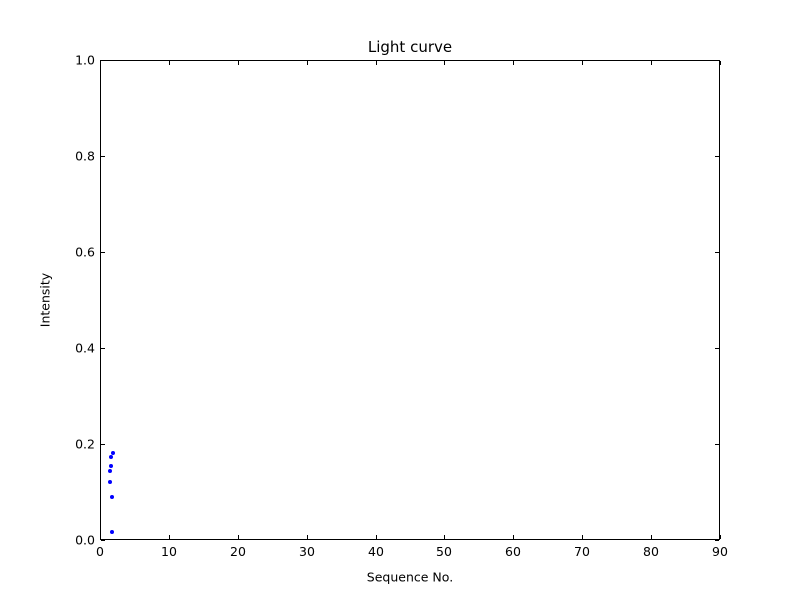 The height and width of the screenshot is (600, 800). What do you see at coordinates (513, 551) in the screenshot?
I see `x-tick-label: 60` at bounding box center [513, 551].